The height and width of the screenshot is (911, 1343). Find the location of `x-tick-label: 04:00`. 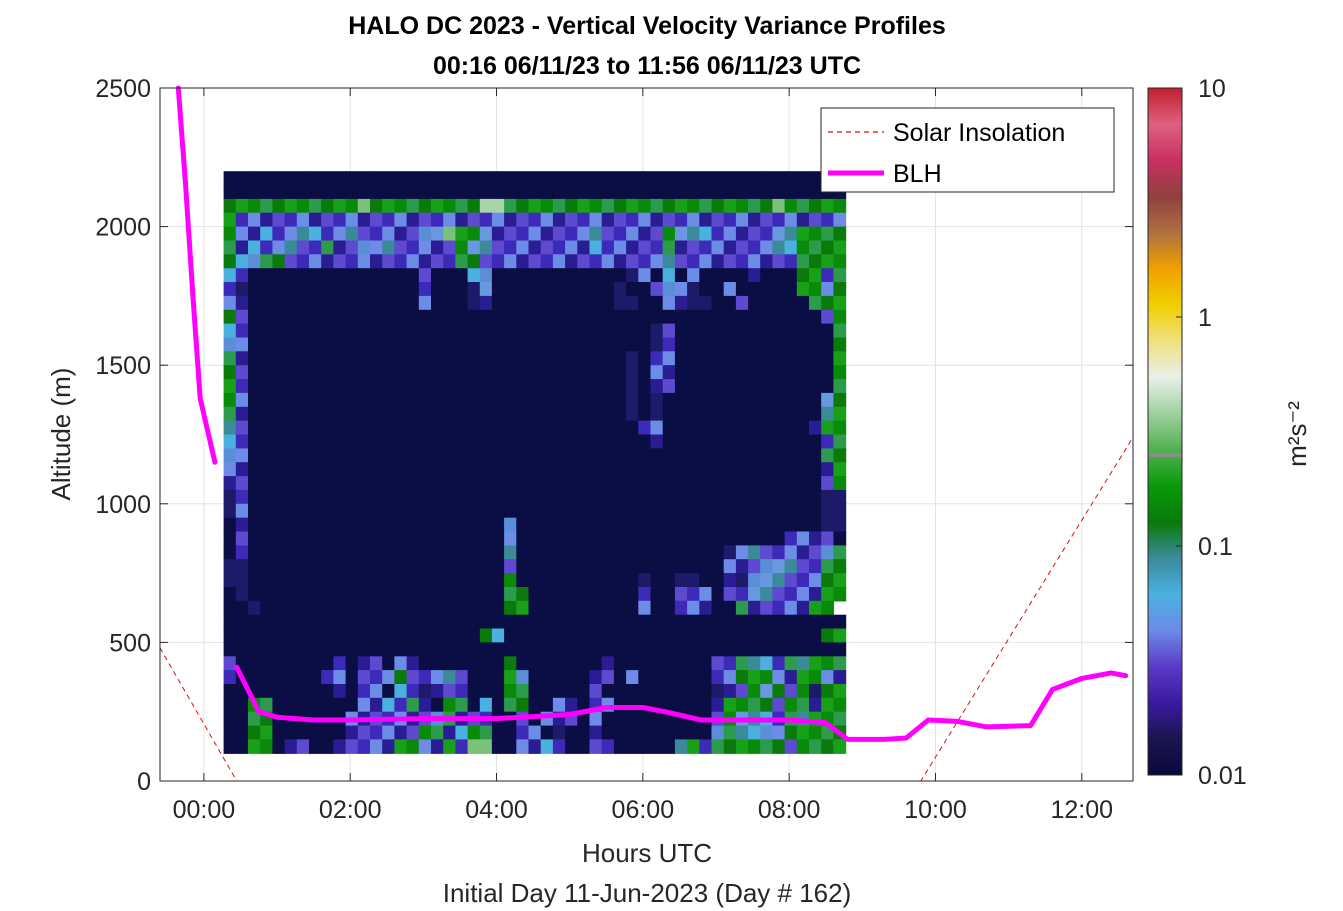

x-tick-label: 04:00 is located at coordinates (496, 810).